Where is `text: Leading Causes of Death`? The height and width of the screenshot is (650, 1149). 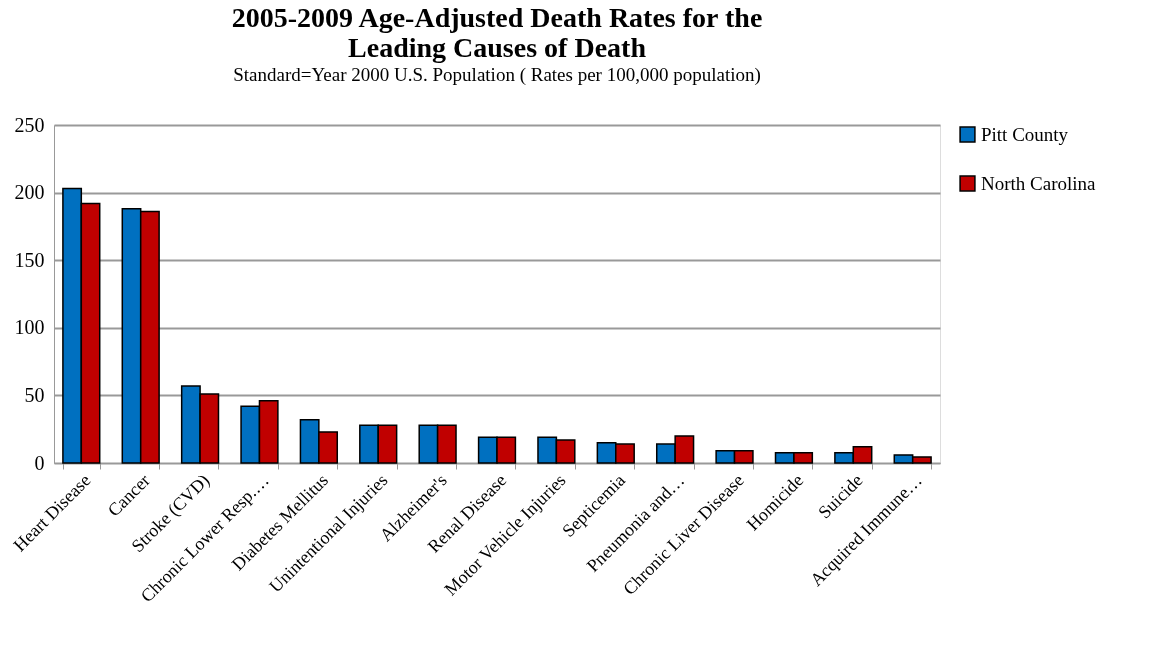
text: Leading Causes of Death is located at coordinates (497, 47).